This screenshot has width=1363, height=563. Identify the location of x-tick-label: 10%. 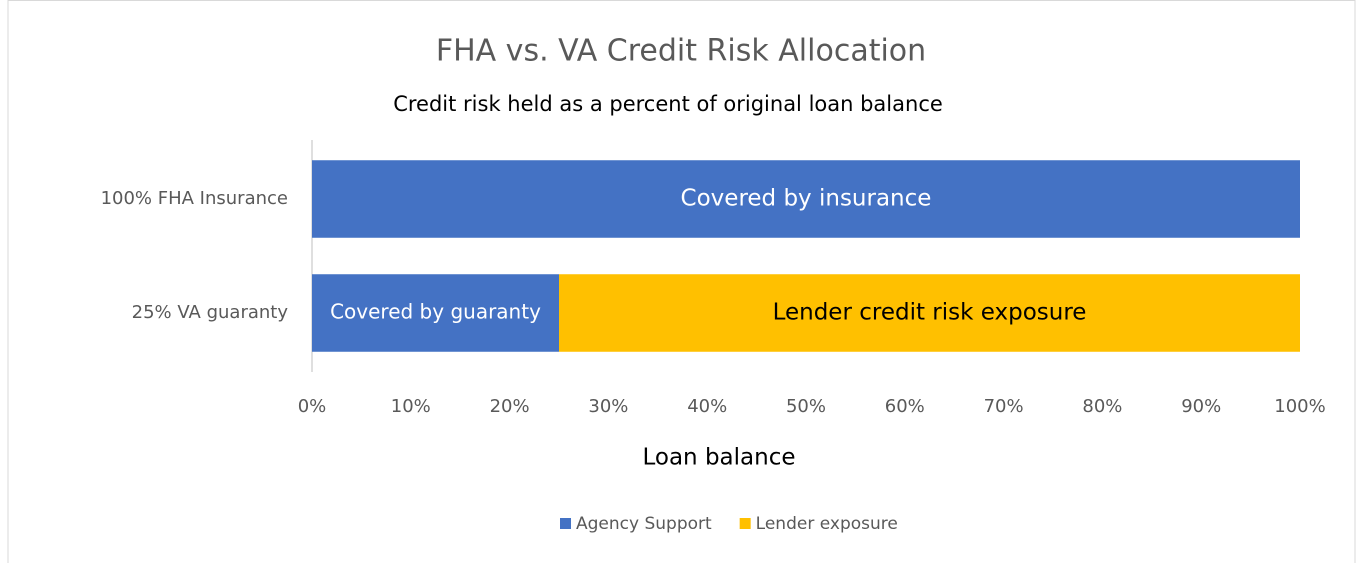
(411, 406).